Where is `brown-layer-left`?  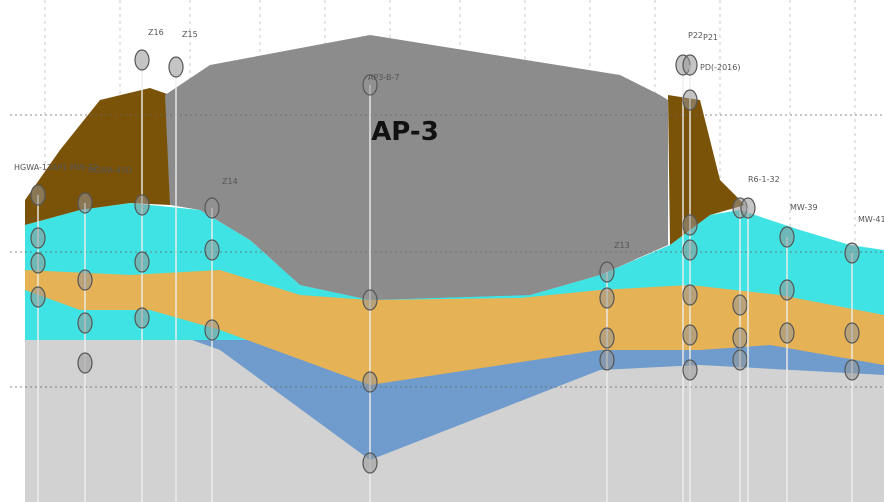 brown-layer-left is located at coordinates (97, 156).